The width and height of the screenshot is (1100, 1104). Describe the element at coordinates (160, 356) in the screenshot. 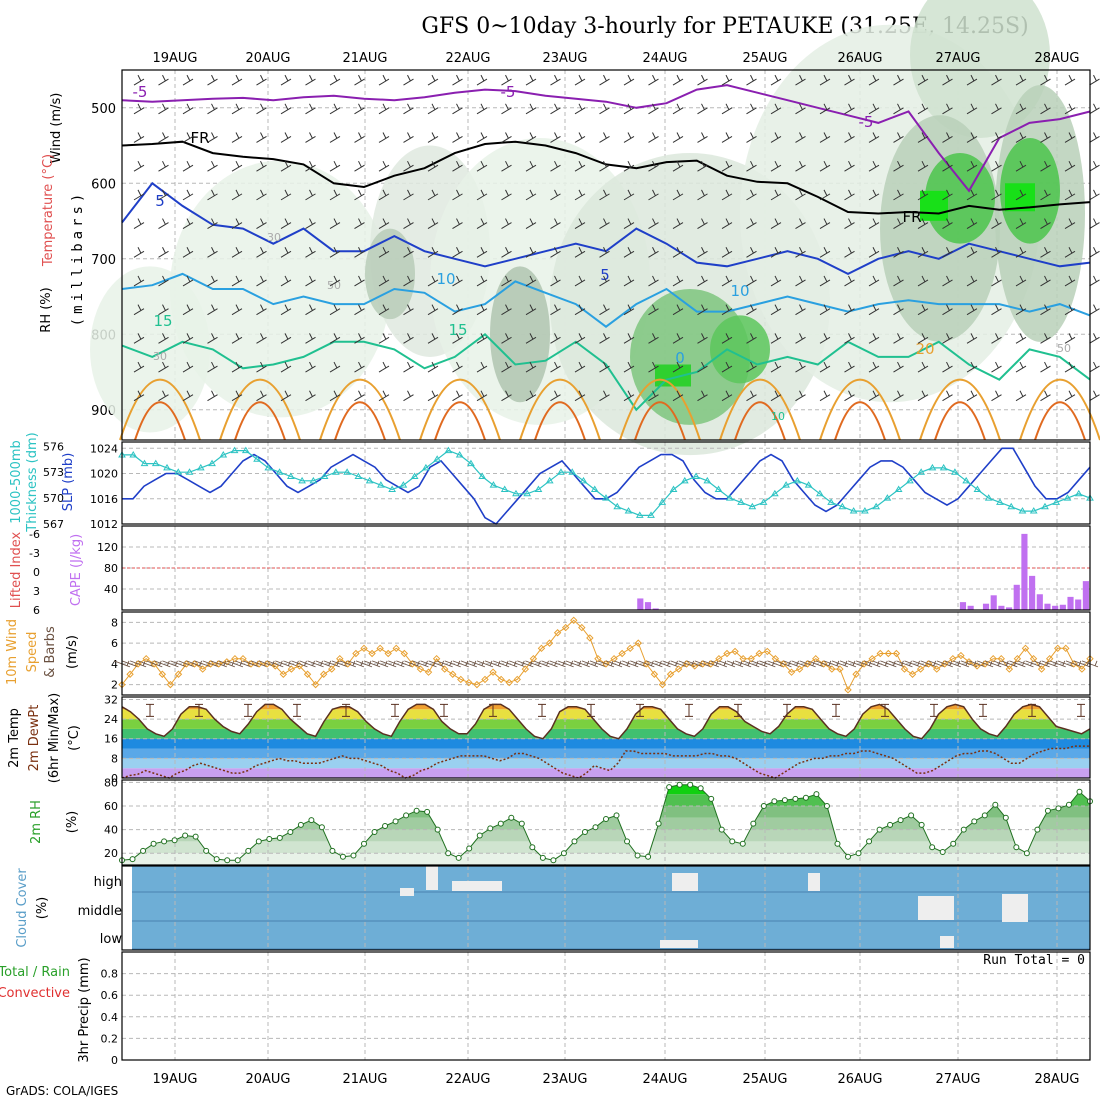

I see `contour-label: 30` at that location.